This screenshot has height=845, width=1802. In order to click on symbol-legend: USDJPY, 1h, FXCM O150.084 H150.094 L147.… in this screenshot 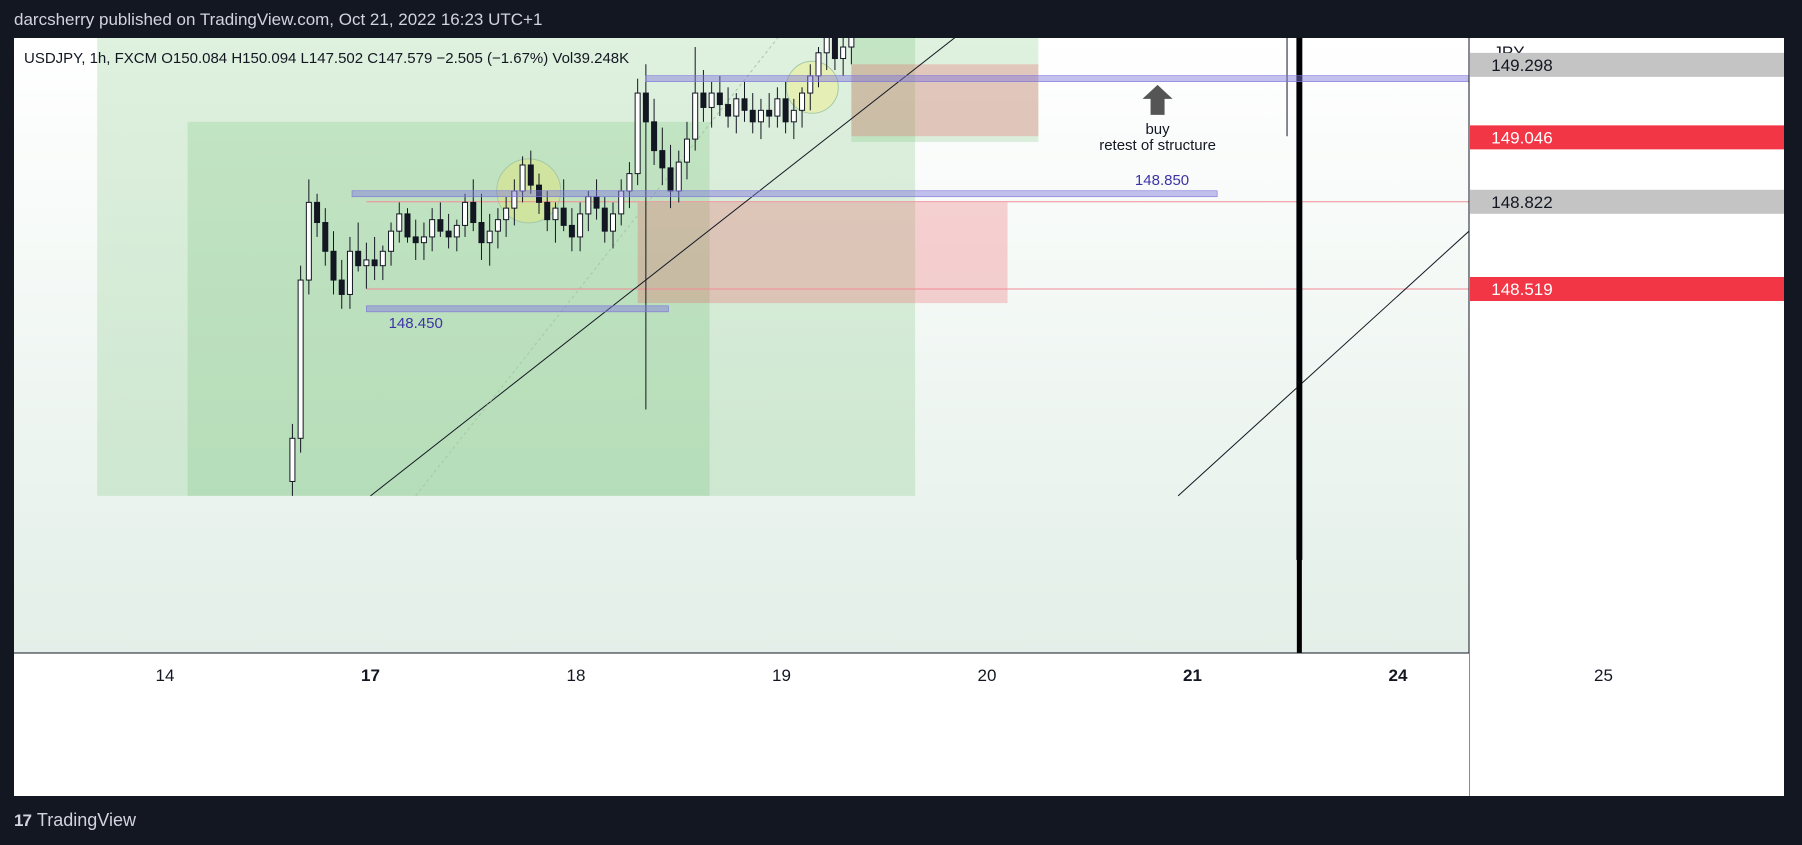, I will do `click(327, 58)`.